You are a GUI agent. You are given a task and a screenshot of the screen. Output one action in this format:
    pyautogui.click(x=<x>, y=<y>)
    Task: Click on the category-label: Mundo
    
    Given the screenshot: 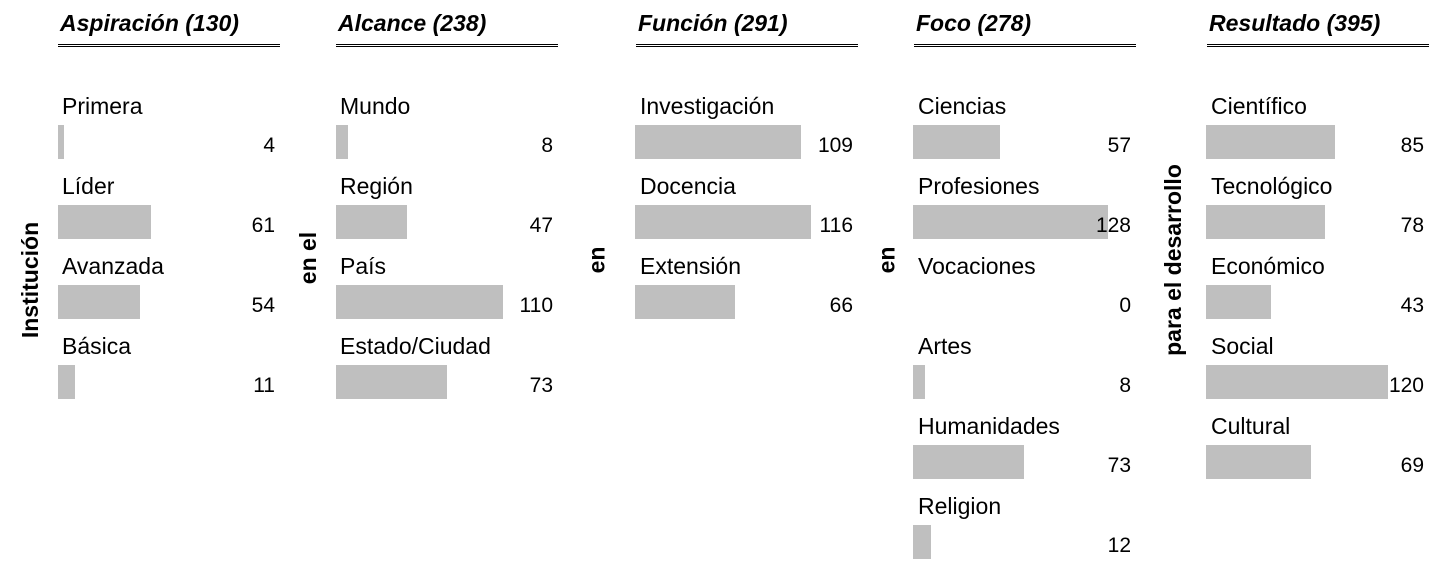 What is the action you would take?
    pyautogui.click(x=375, y=106)
    